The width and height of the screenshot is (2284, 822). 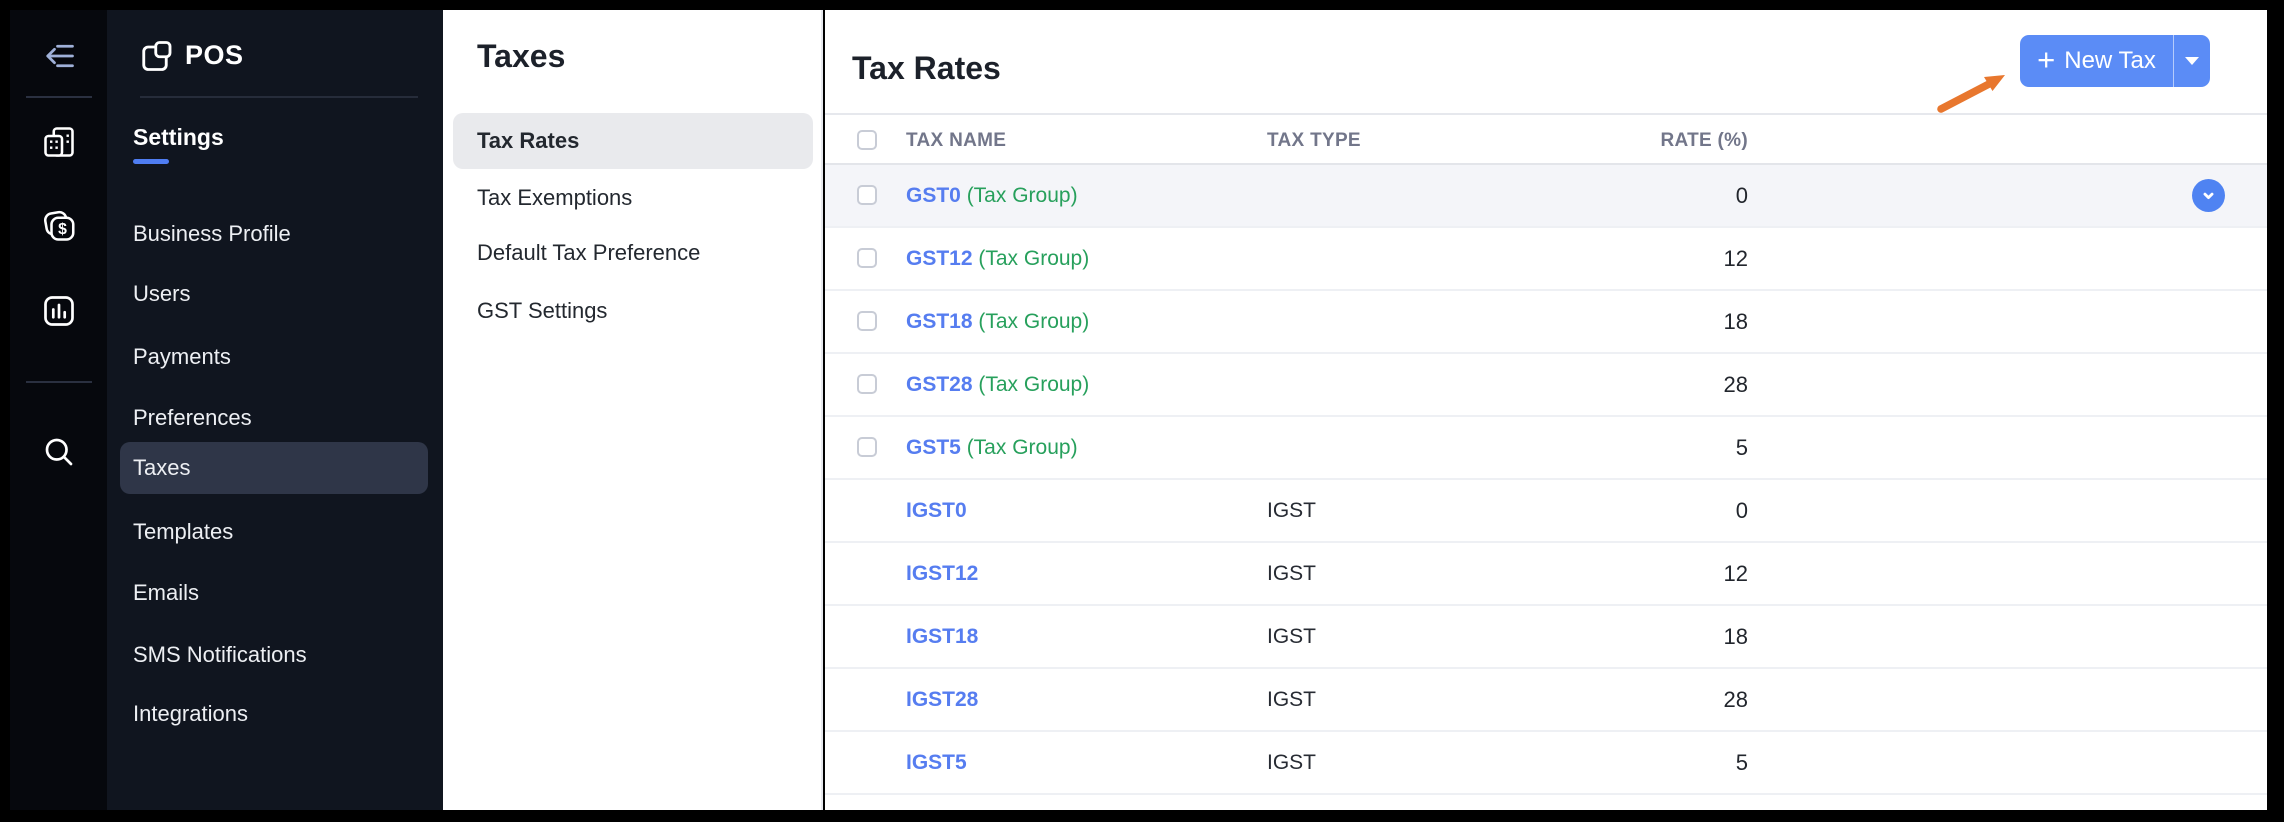 What do you see at coordinates (1704, 140) in the screenshot?
I see `column-rate: RATE (%)` at bounding box center [1704, 140].